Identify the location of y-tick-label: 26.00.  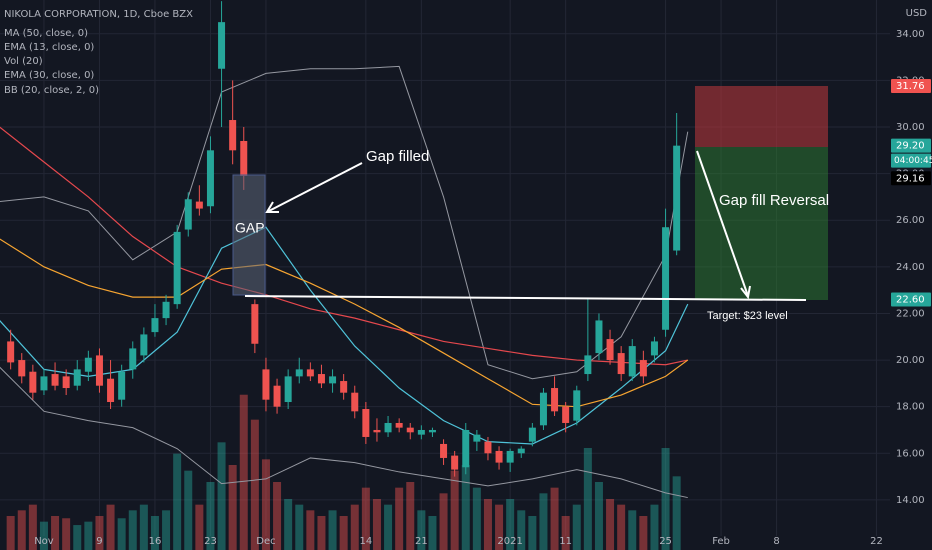
(910, 220).